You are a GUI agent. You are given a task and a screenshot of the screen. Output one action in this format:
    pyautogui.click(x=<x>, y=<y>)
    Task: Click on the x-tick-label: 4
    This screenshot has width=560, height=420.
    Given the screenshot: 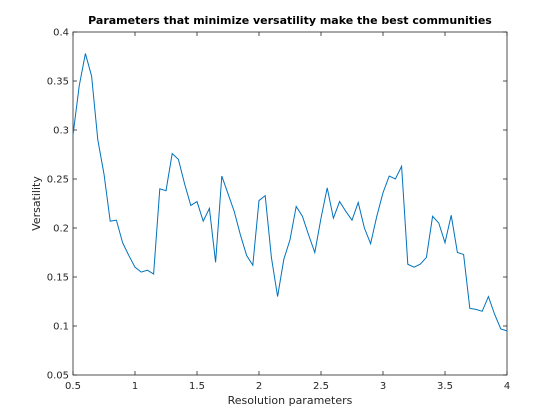 What is the action you would take?
    pyautogui.click(x=507, y=386)
    